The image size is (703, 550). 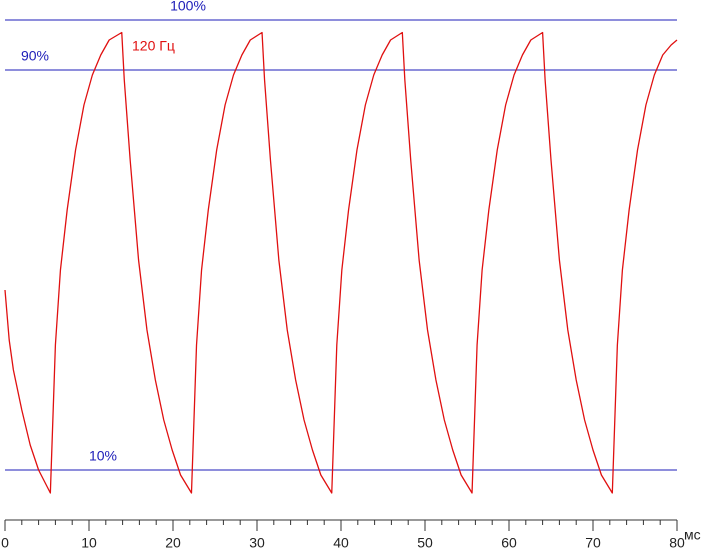 What do you see at coordinates (677, 542) in the screenshot?
I see `x-tick-label: 80` at bounding box center [677, 542].